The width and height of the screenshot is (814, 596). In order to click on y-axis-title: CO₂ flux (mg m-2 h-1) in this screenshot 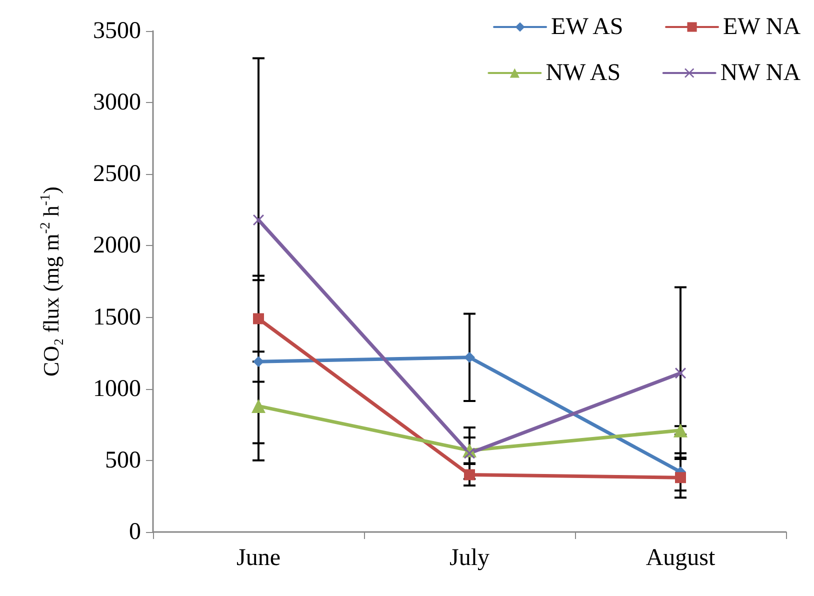, I will do `click(51, 281)`.